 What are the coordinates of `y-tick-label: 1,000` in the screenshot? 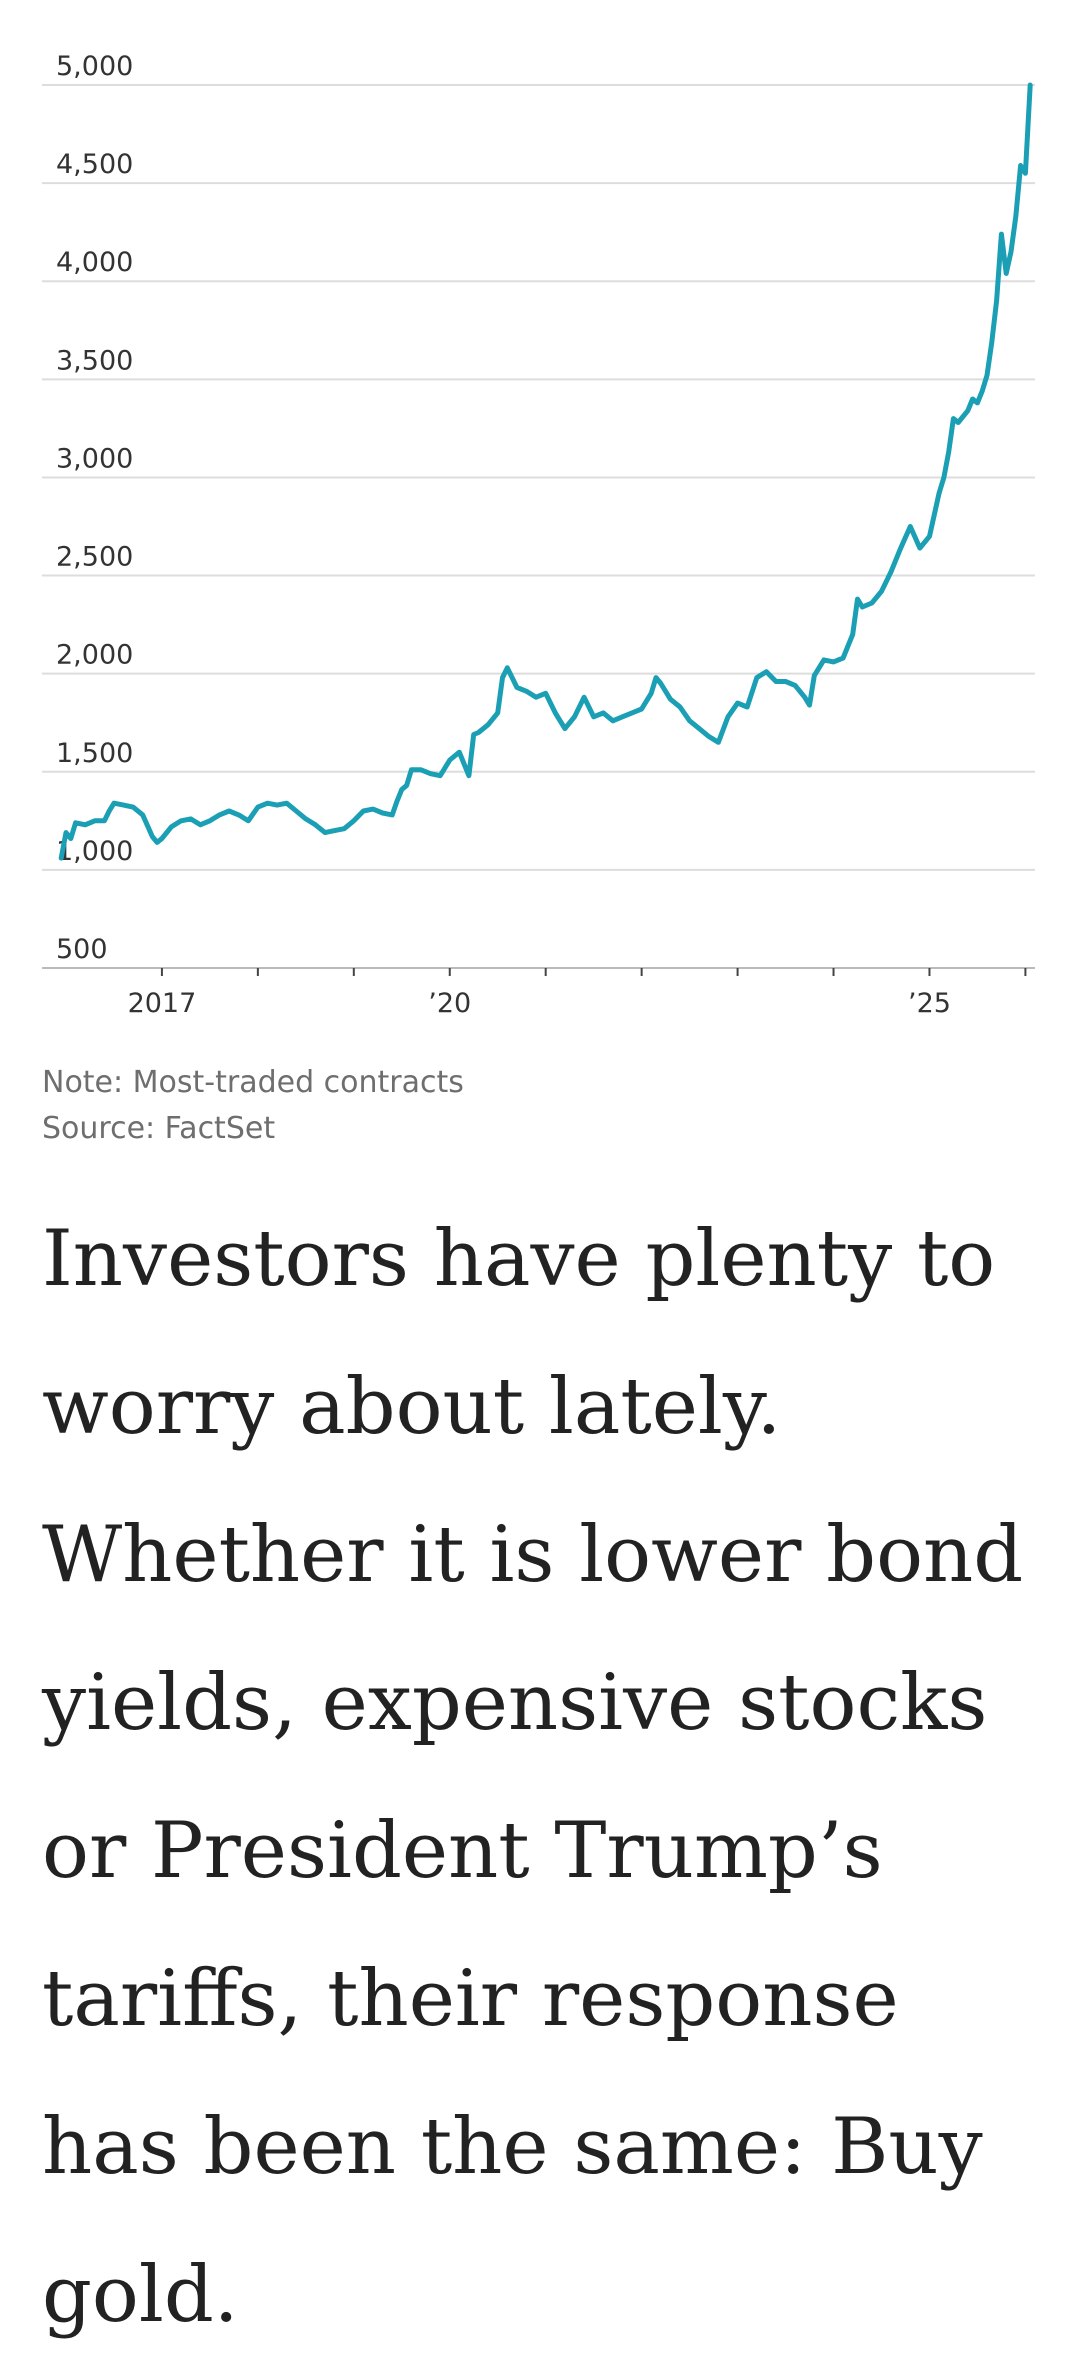 It's located at (94, 851).